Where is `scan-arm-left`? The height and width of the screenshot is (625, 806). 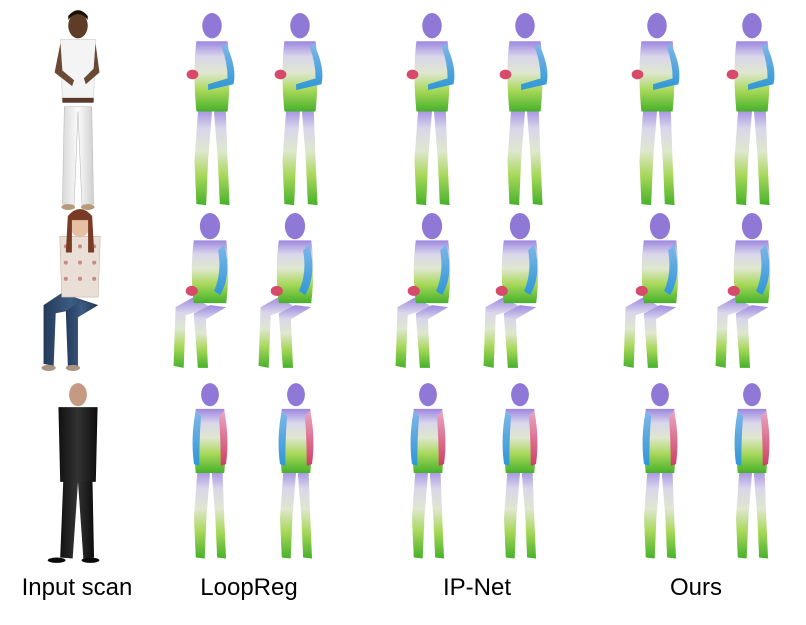
scan-arm-left is located at coordinates (64, 65).